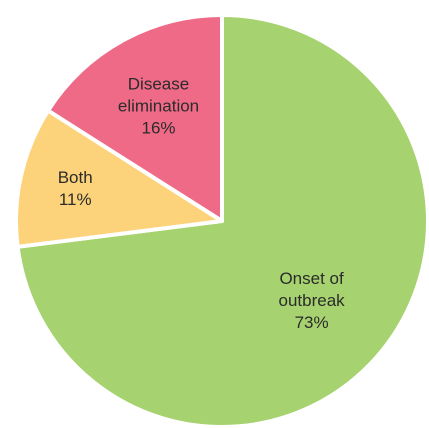 The height and width of the screenshot is (428, 429). Describe the element at coordinates (75, 188) in the screenshot. I see `pie-slice-label-1: Both 11%` at that location.